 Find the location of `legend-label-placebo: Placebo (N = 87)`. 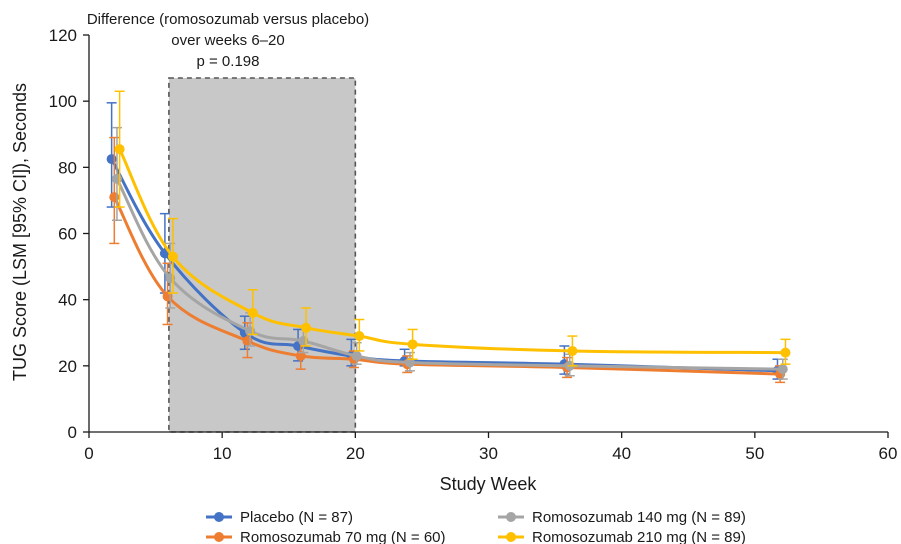

legend-label-placebo: Placebo (N = 87) is located at coordinates (296, 517).